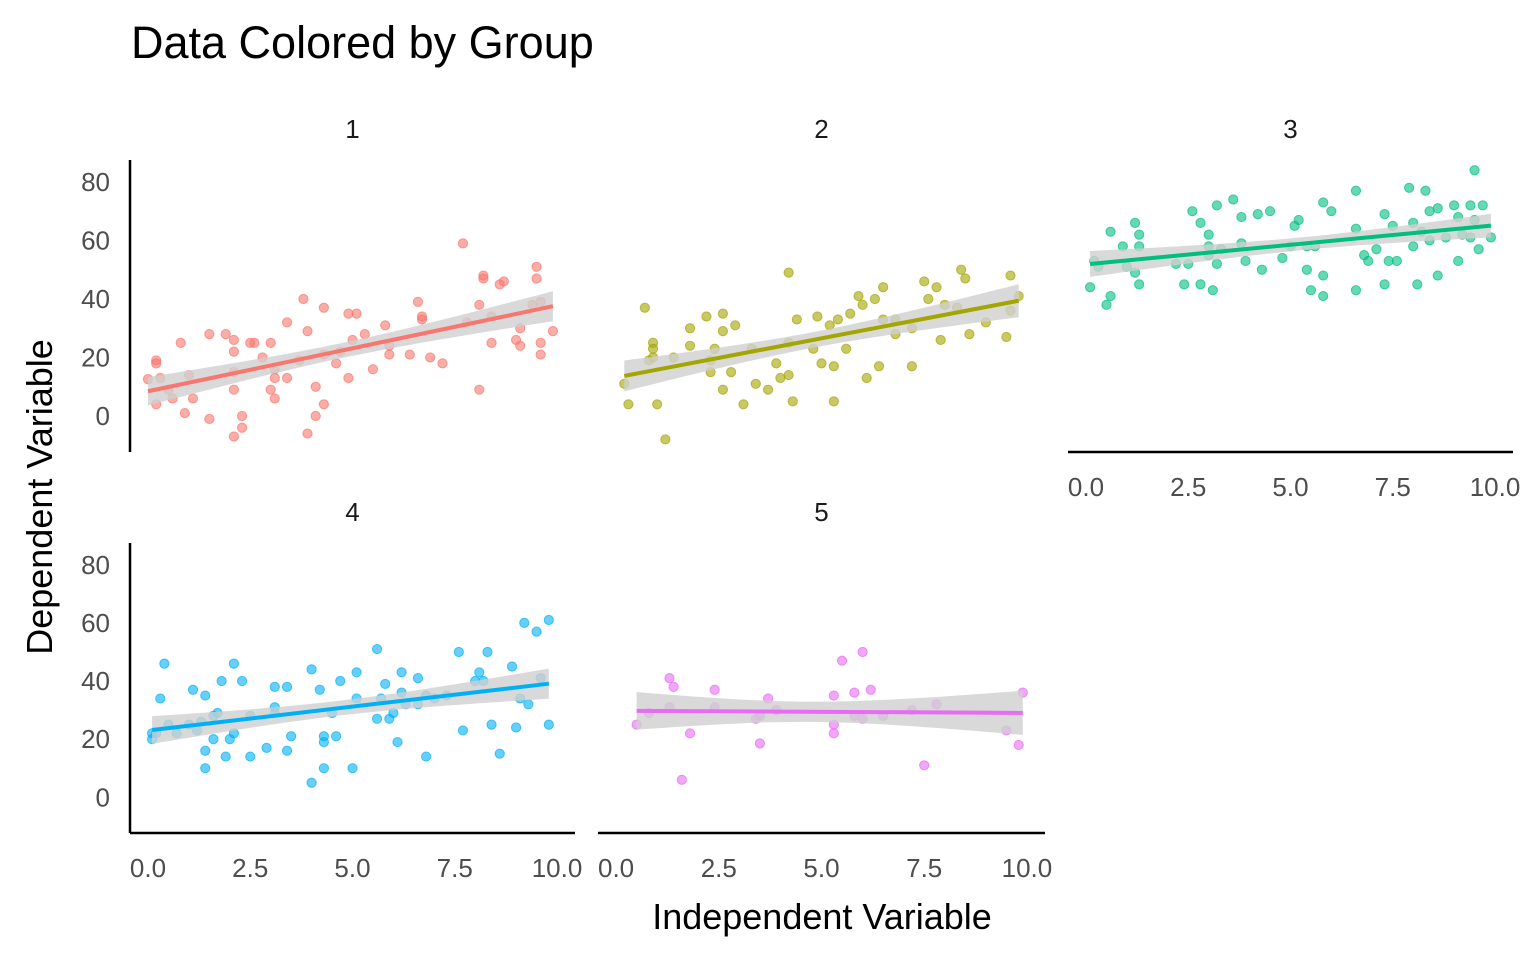 This screenshot has height=965, width=1536. Describe the element at coordinates (1290, 129) in the screenshot. I see `facet-strip-label: 3` at that location.